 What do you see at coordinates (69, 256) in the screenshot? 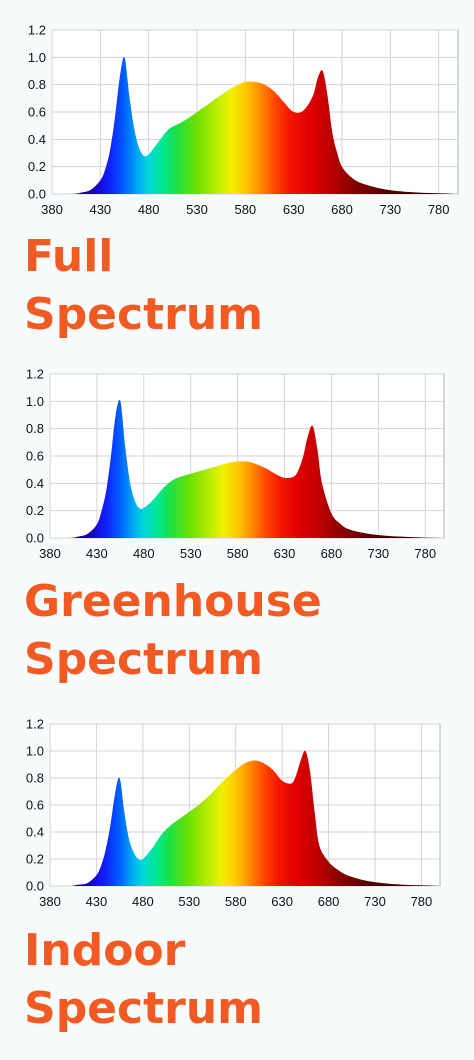
I see `title-line-1: Full` at bounding box center [69, 256].